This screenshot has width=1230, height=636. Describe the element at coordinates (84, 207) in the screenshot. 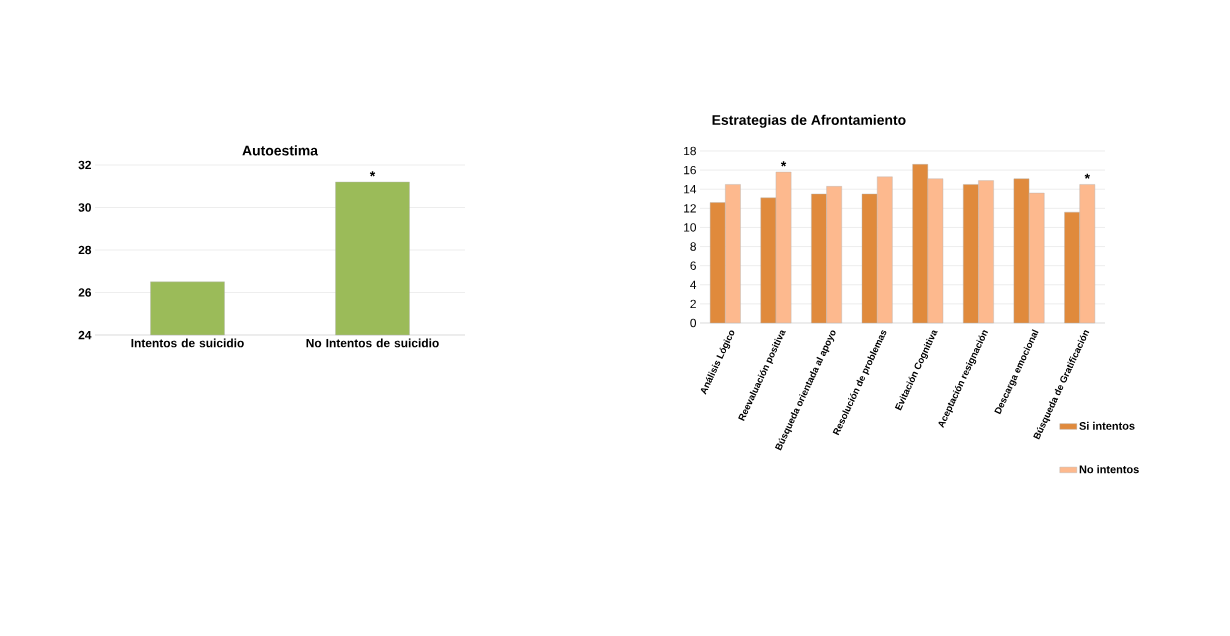

I see `y-tick-label: 30` at that location.